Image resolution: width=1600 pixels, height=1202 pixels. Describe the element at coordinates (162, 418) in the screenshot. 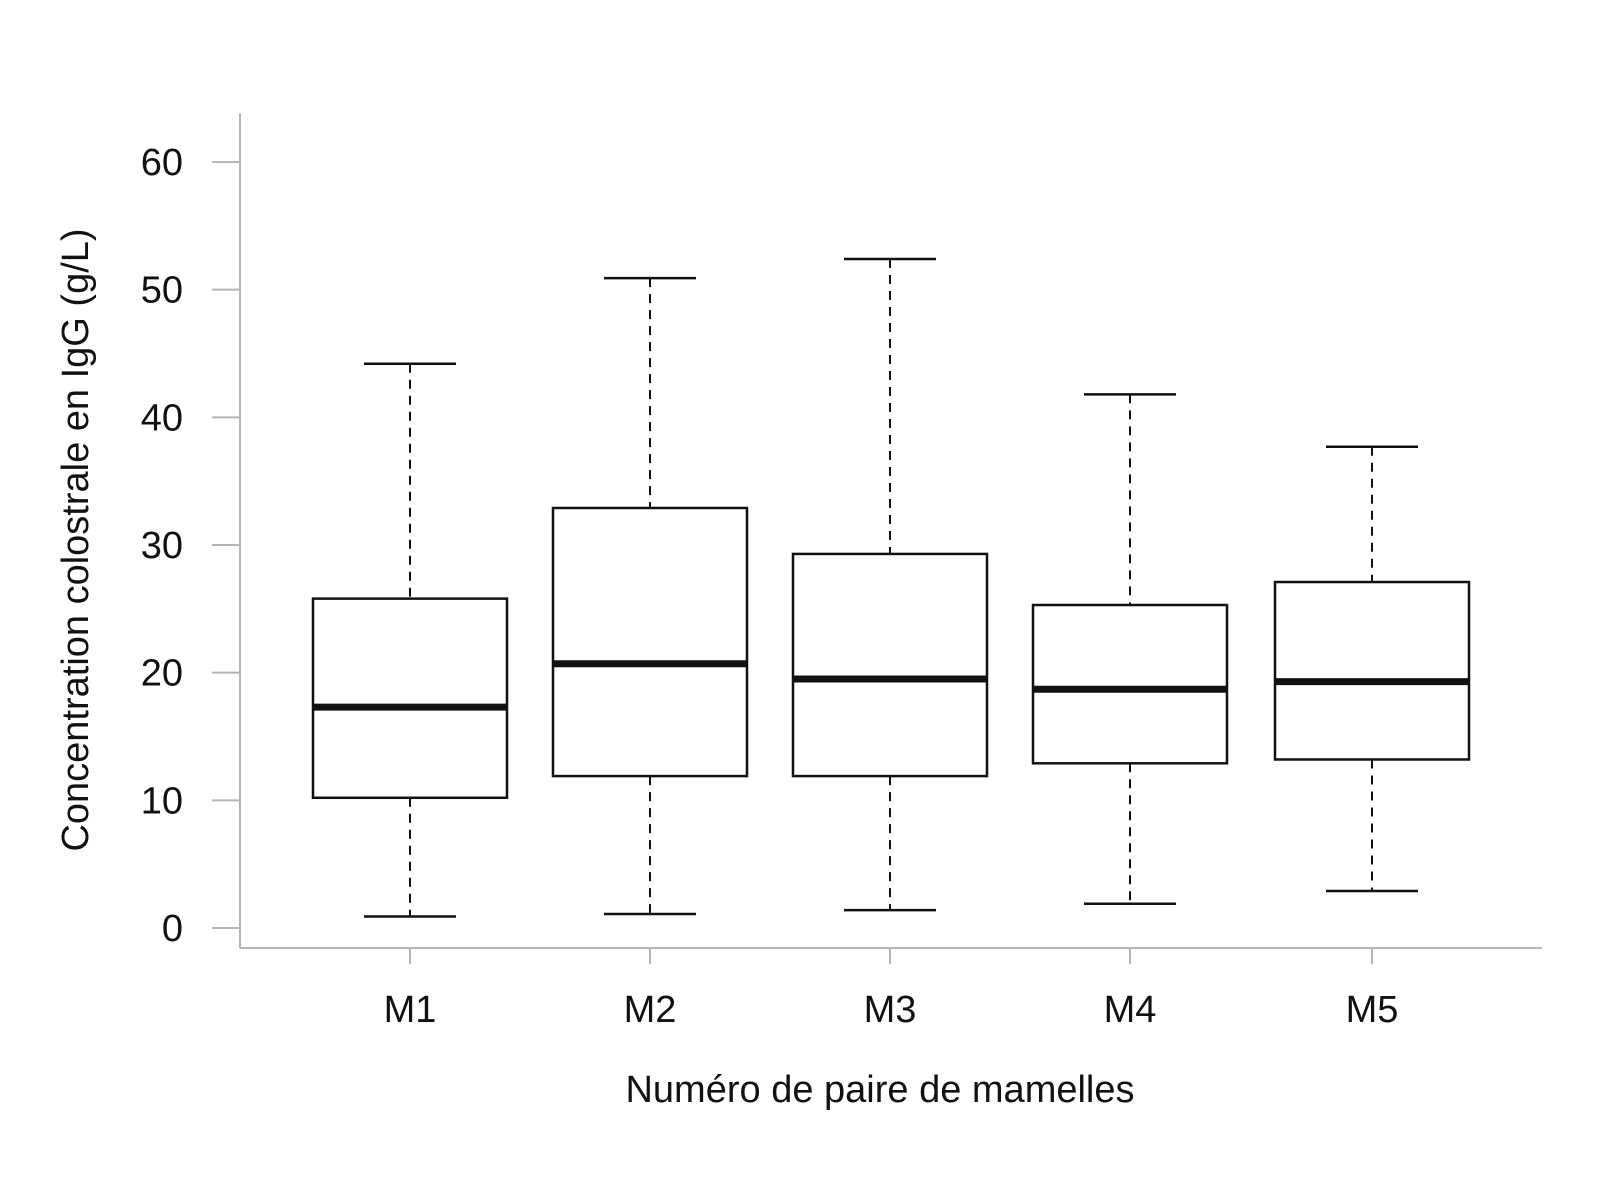

I see `y-tick-label: 40` at that location.